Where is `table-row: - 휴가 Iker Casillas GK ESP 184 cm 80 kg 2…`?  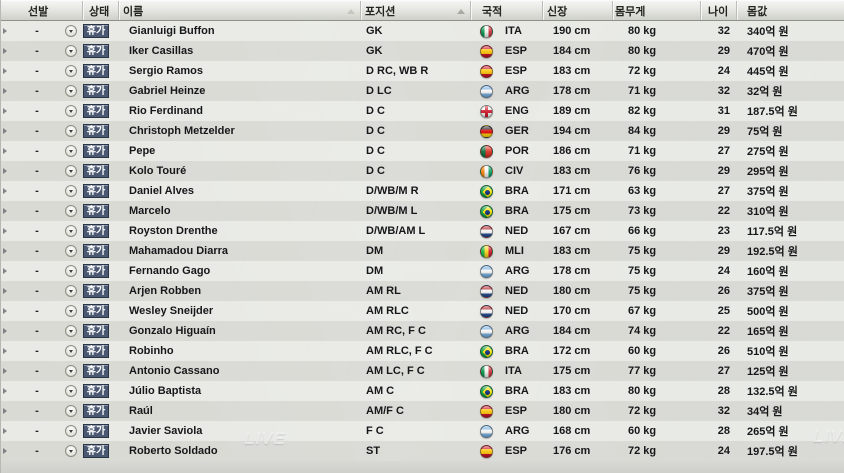 table-row: - 휴가 Iker Casillas GK ESP 184 cm 80 kg 2… is located at coordinates (422, 51).